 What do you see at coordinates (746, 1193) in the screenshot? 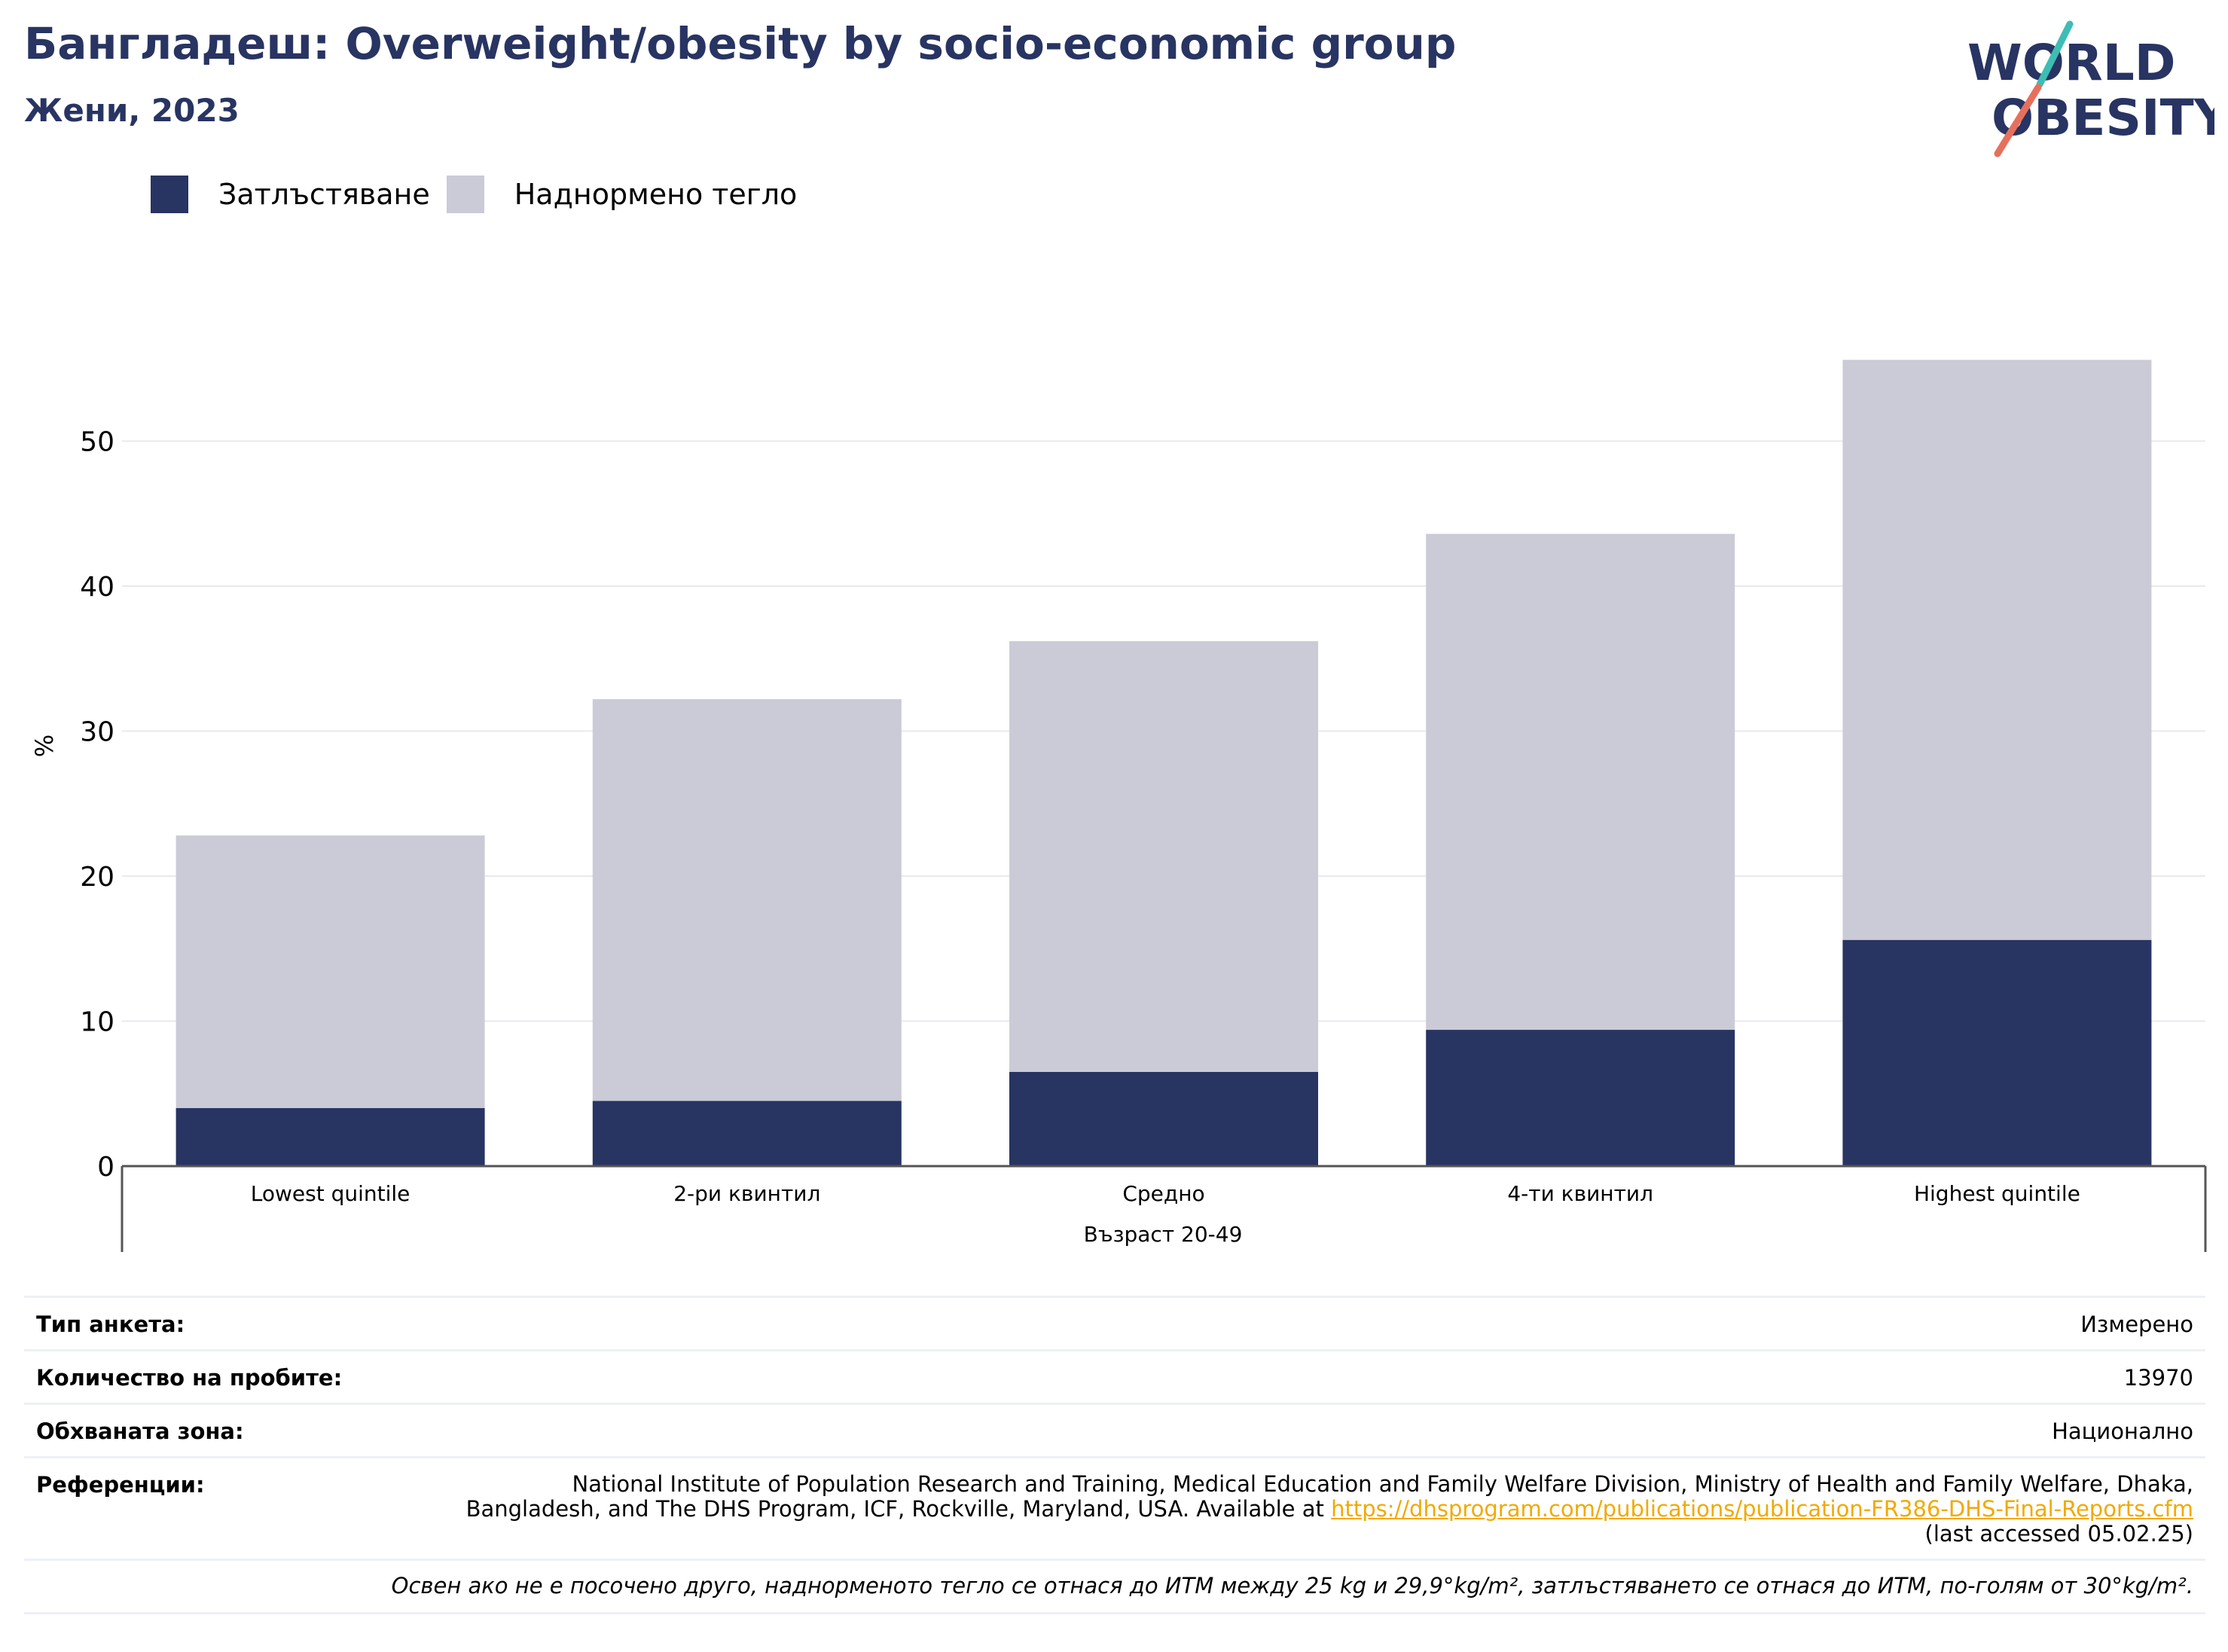
I see `x-tick-label: 2-ри квинтил` at bounding box center [746, 1193].